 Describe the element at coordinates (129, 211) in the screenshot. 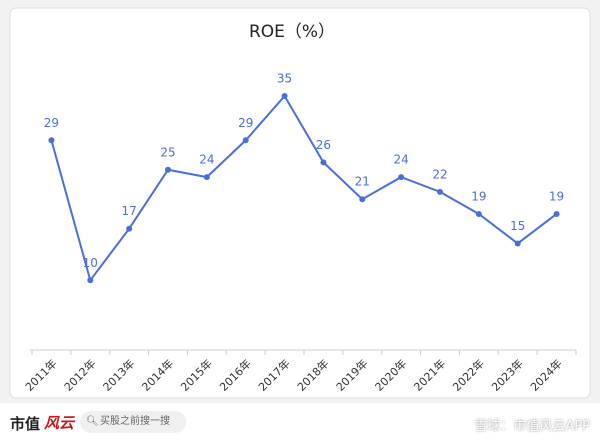

I see `data-label: 17` at that location.